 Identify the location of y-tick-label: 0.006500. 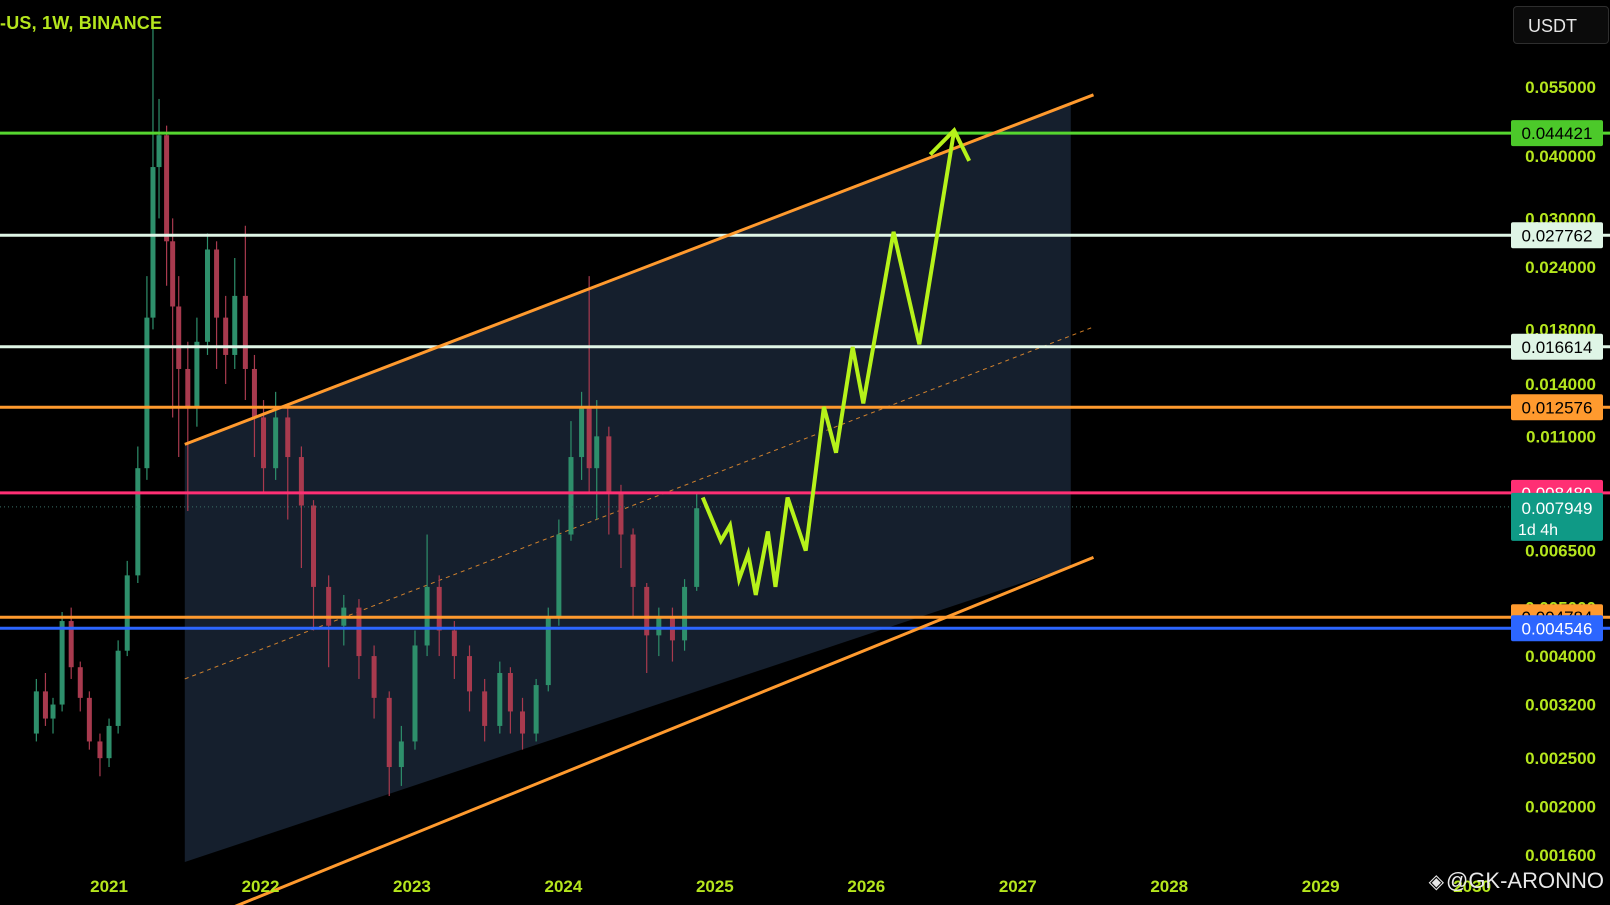
(1560, 551).